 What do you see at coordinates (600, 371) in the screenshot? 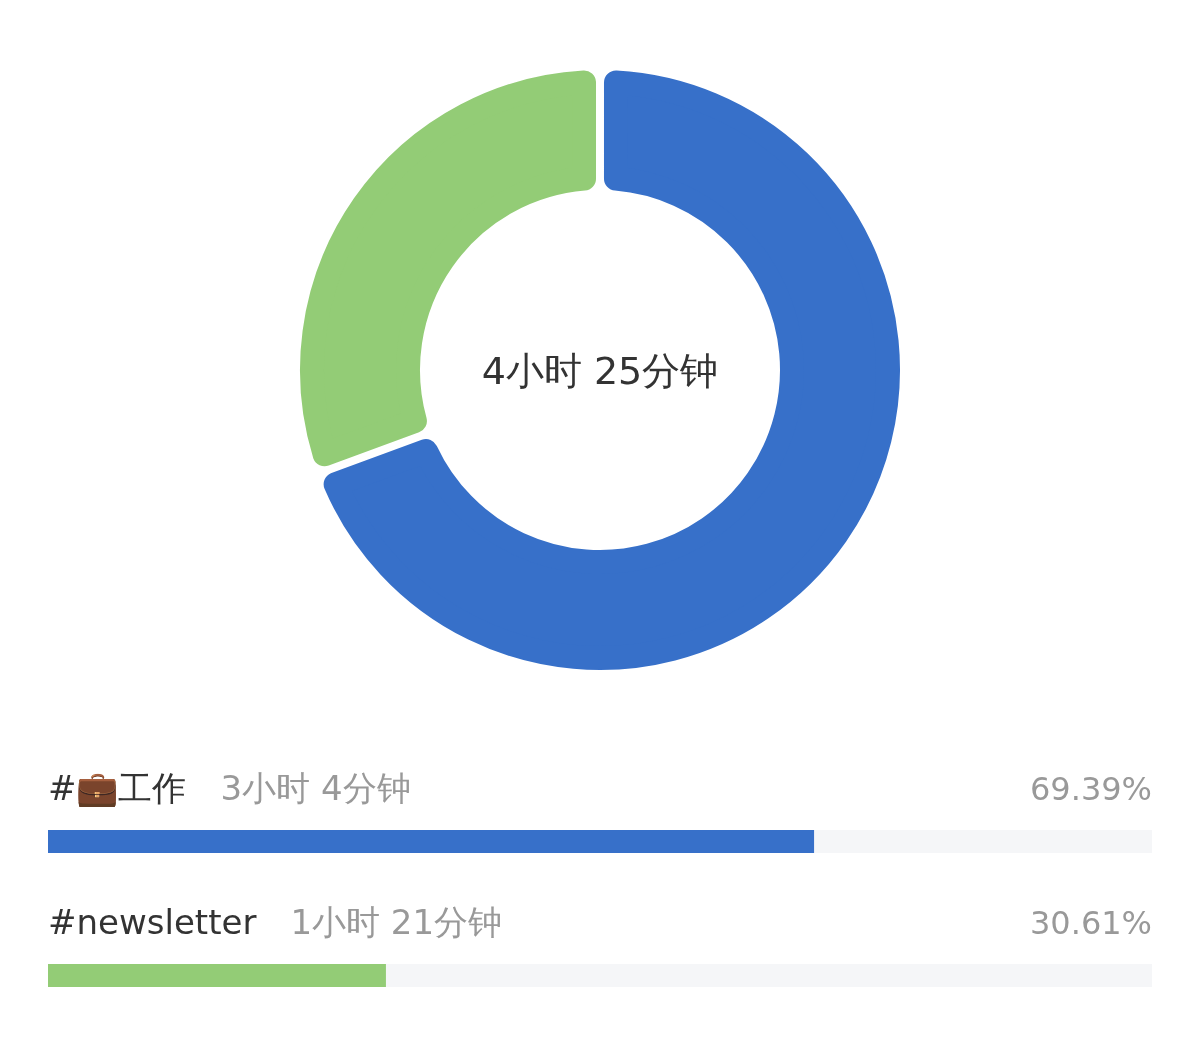
I see `text: 4小时 25分钟` at bounding box center [600, 371].